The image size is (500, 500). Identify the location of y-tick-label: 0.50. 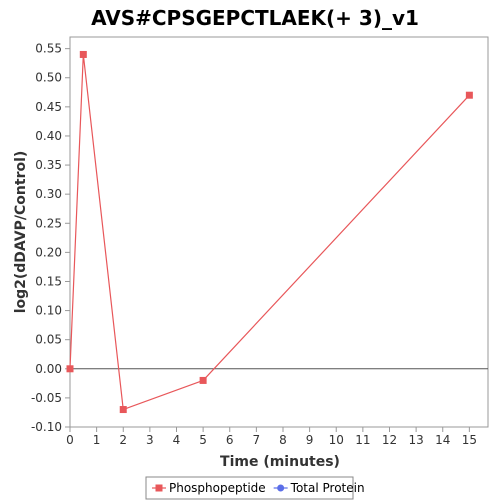
(48, 78).